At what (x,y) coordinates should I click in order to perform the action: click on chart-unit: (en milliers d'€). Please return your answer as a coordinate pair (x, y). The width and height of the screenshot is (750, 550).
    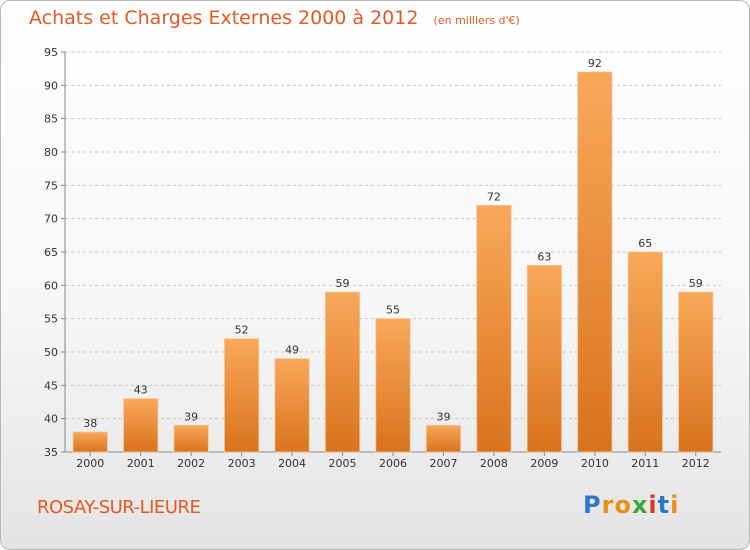
    Looking at the image, I should click on (476, 20).